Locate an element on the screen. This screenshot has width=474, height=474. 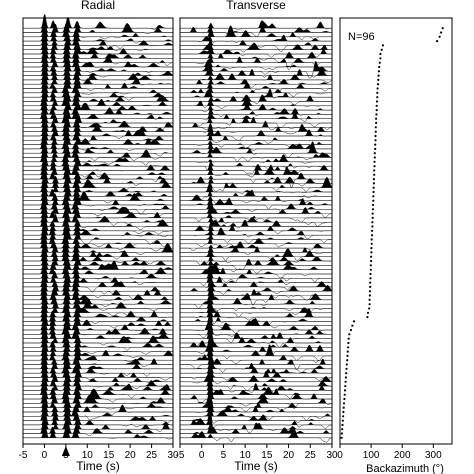
radial-x-tick-label: 15 is located at coordinates (109, 455).